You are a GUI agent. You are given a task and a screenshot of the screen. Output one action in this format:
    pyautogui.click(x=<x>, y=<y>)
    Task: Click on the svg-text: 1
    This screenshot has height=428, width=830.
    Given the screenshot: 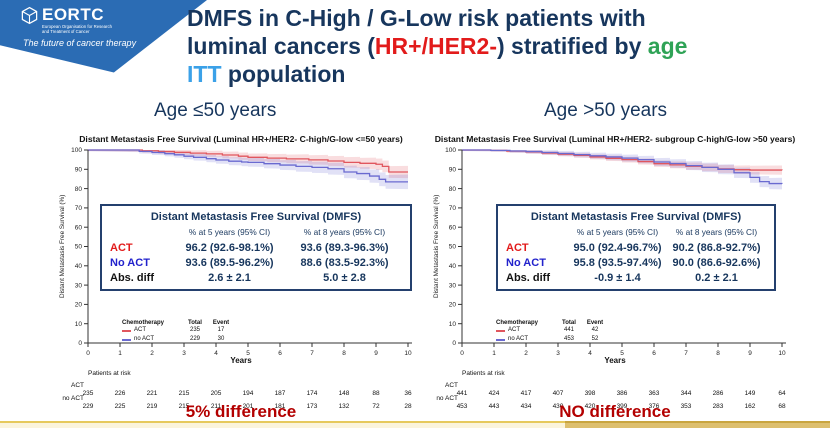 What is the action you would take?
    pyautogui.click(x=494, y=353)
    